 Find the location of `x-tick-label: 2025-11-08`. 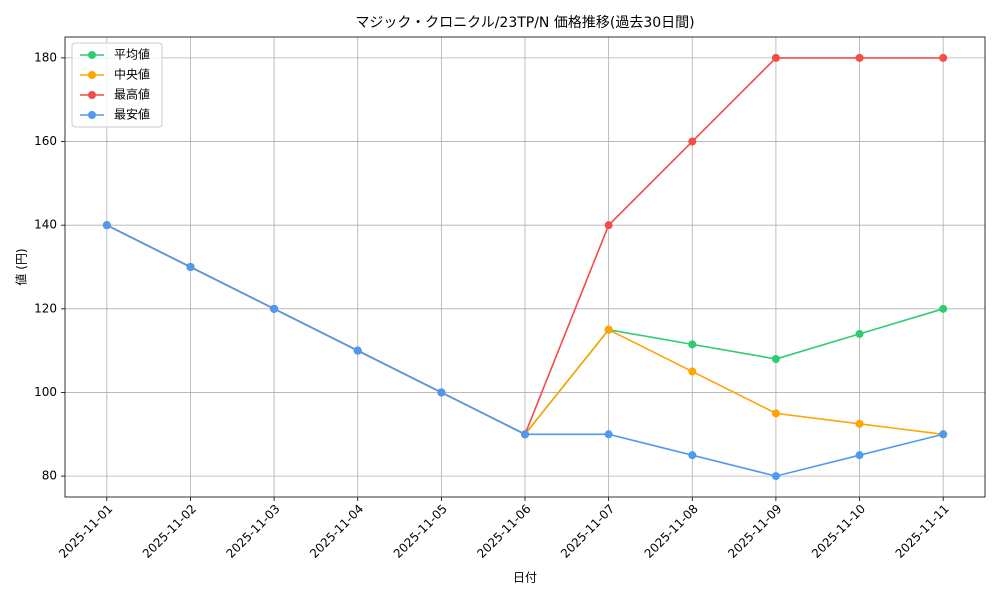

x-tick-label: 2025-11-08 is located at coordinates (671, 531).